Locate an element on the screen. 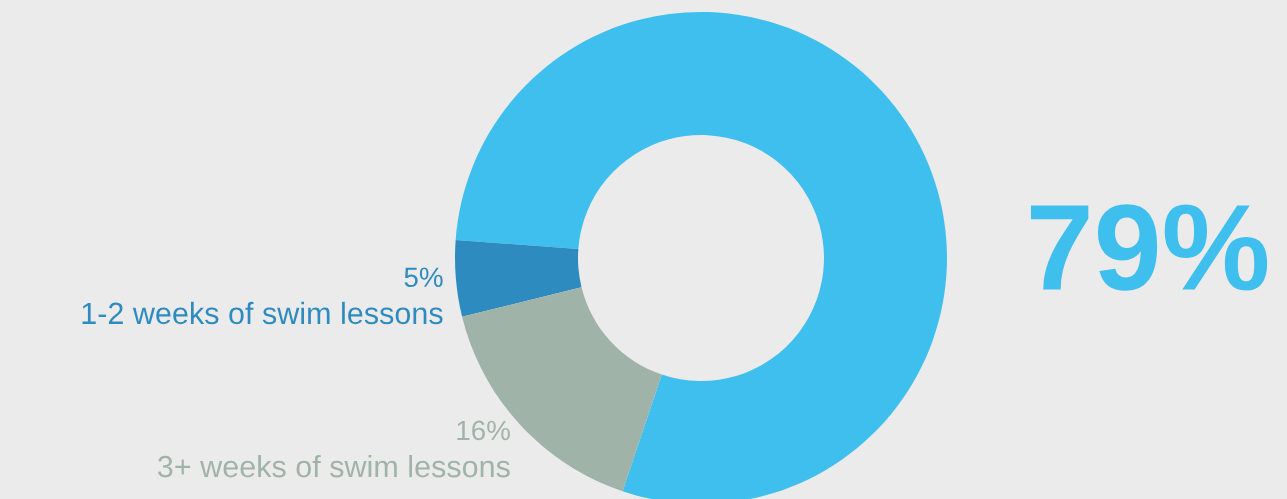 This screenshot has width=1287, height=499. data-label: 5% is located at coordinates (423, 277).